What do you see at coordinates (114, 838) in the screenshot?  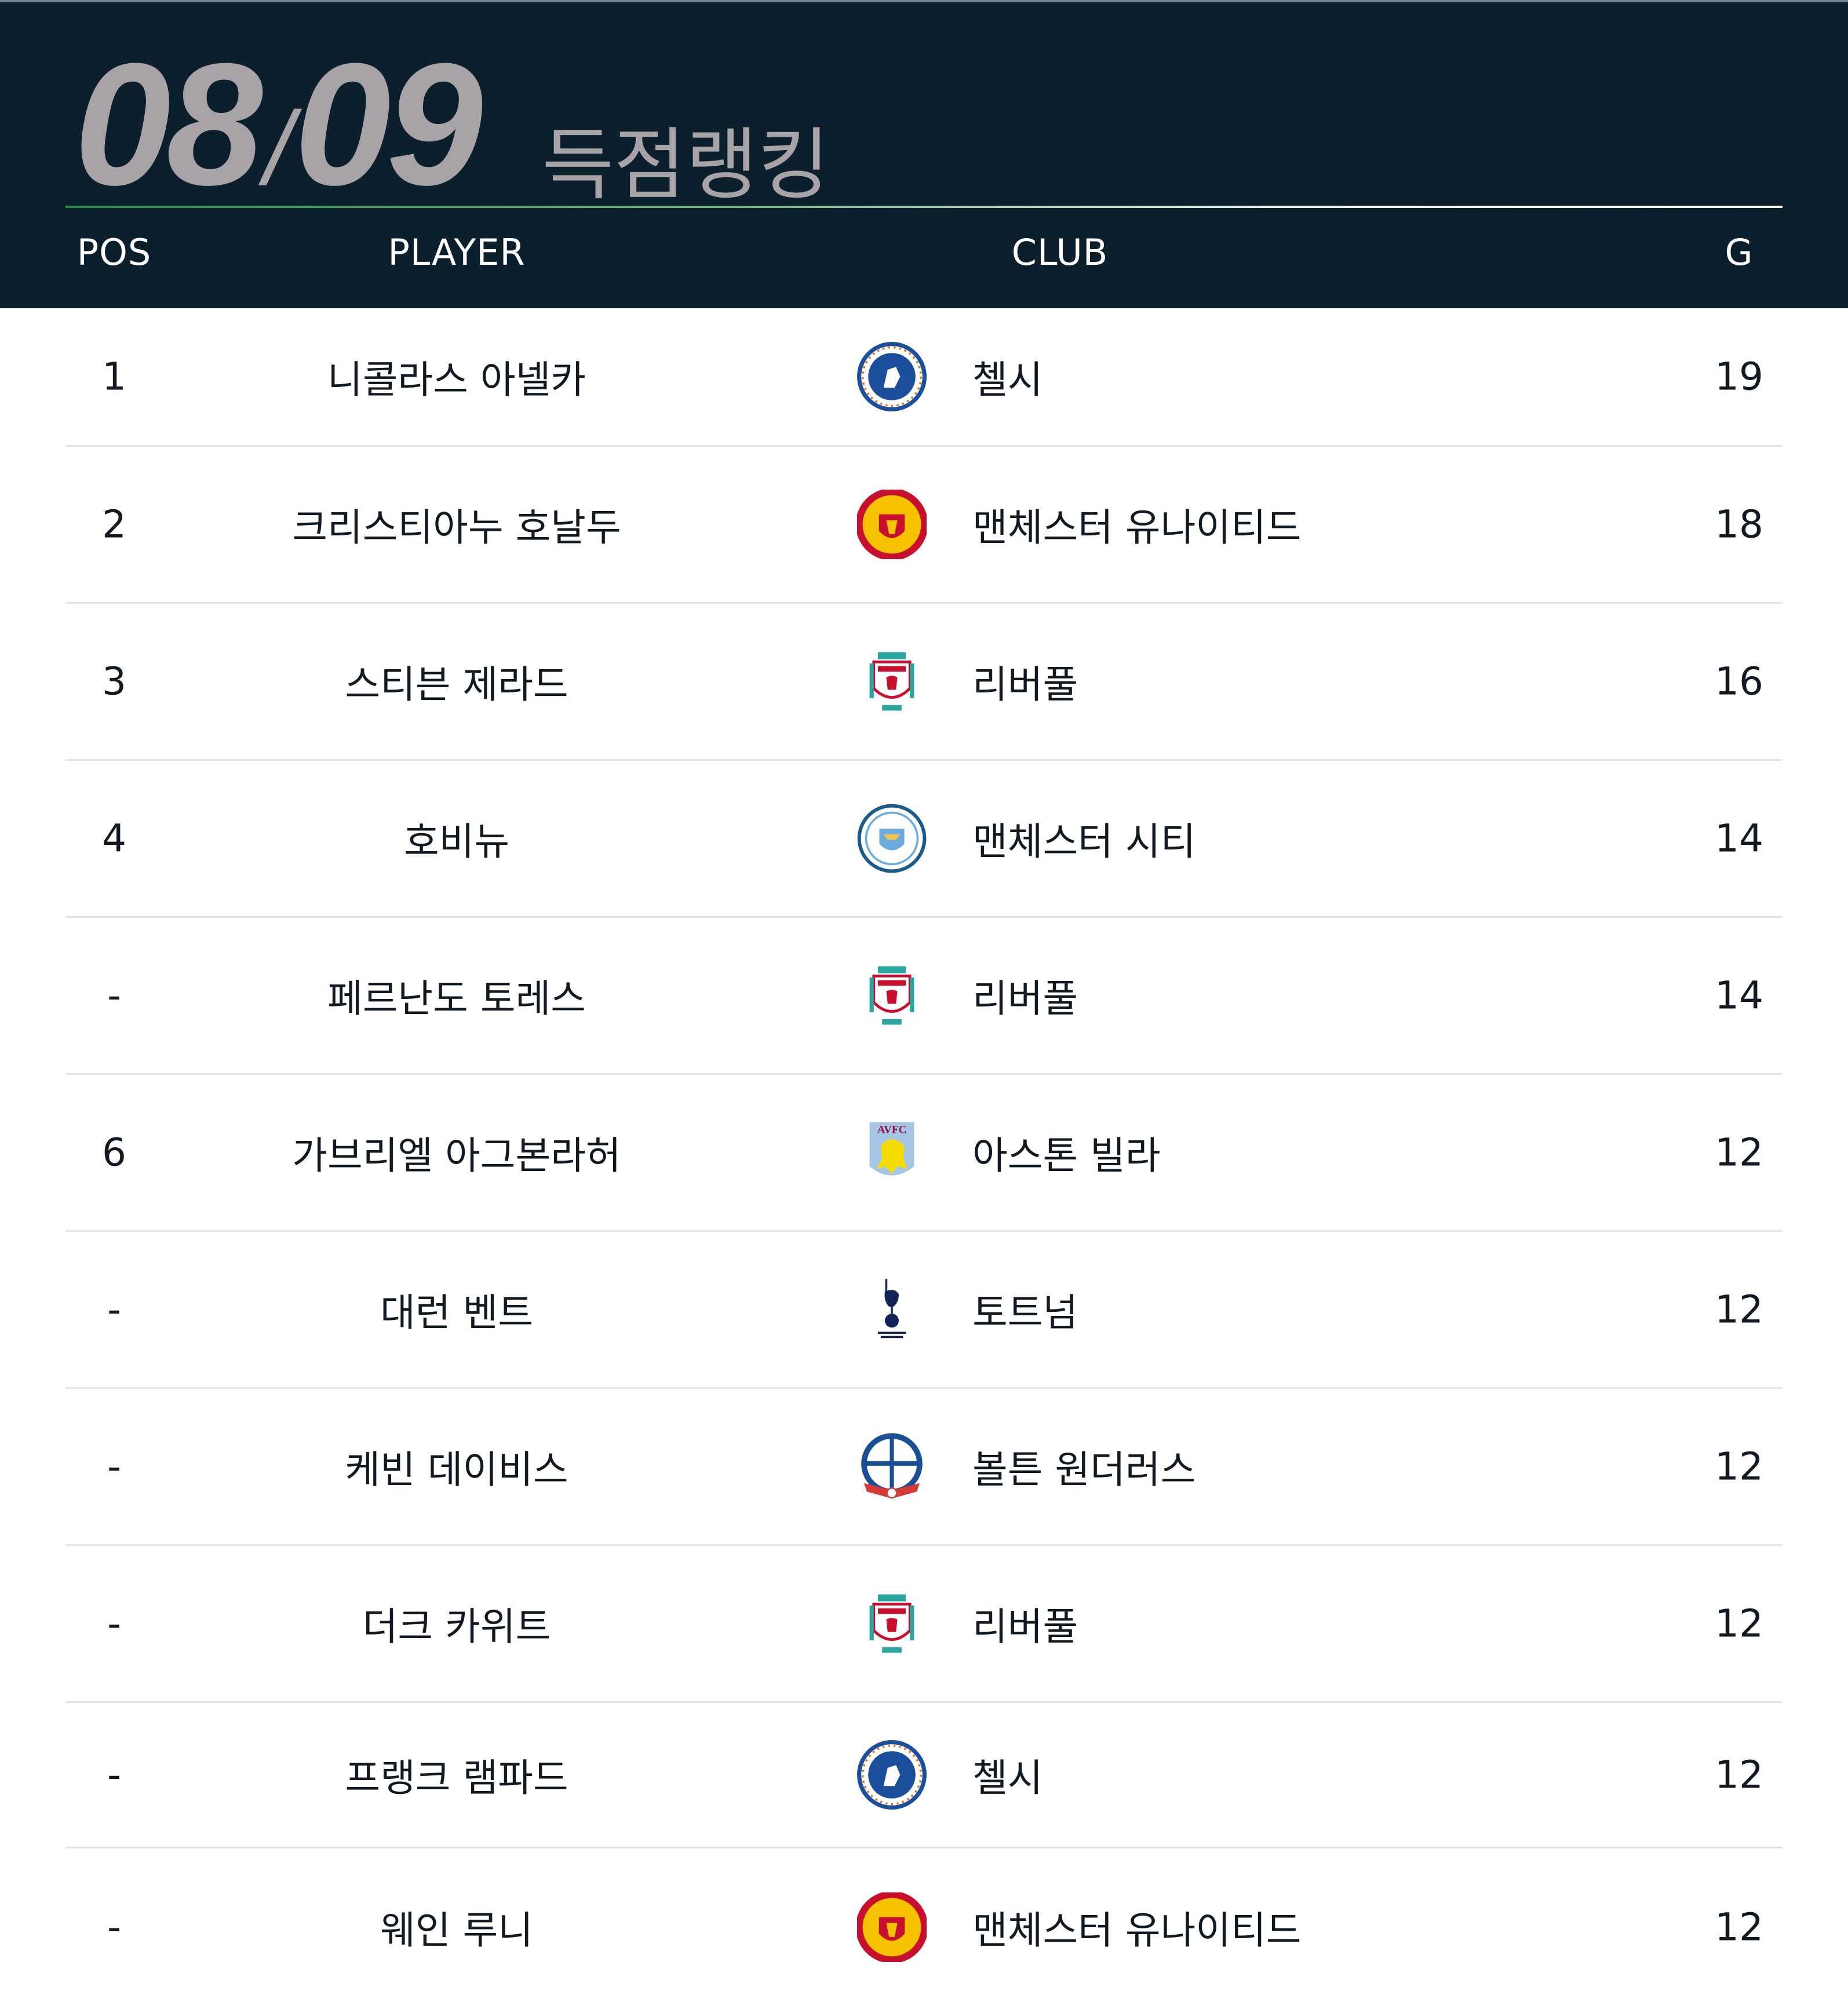 I see `position: 4` at bounding box center [114, 838].